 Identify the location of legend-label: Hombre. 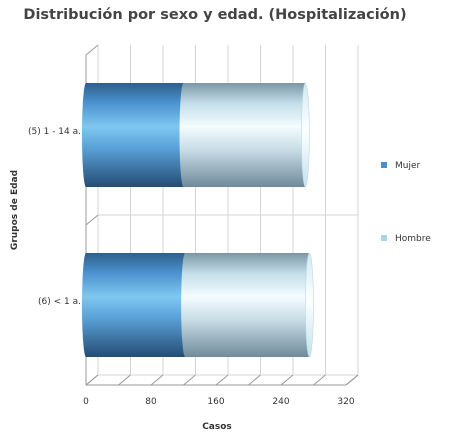
(413, 239).